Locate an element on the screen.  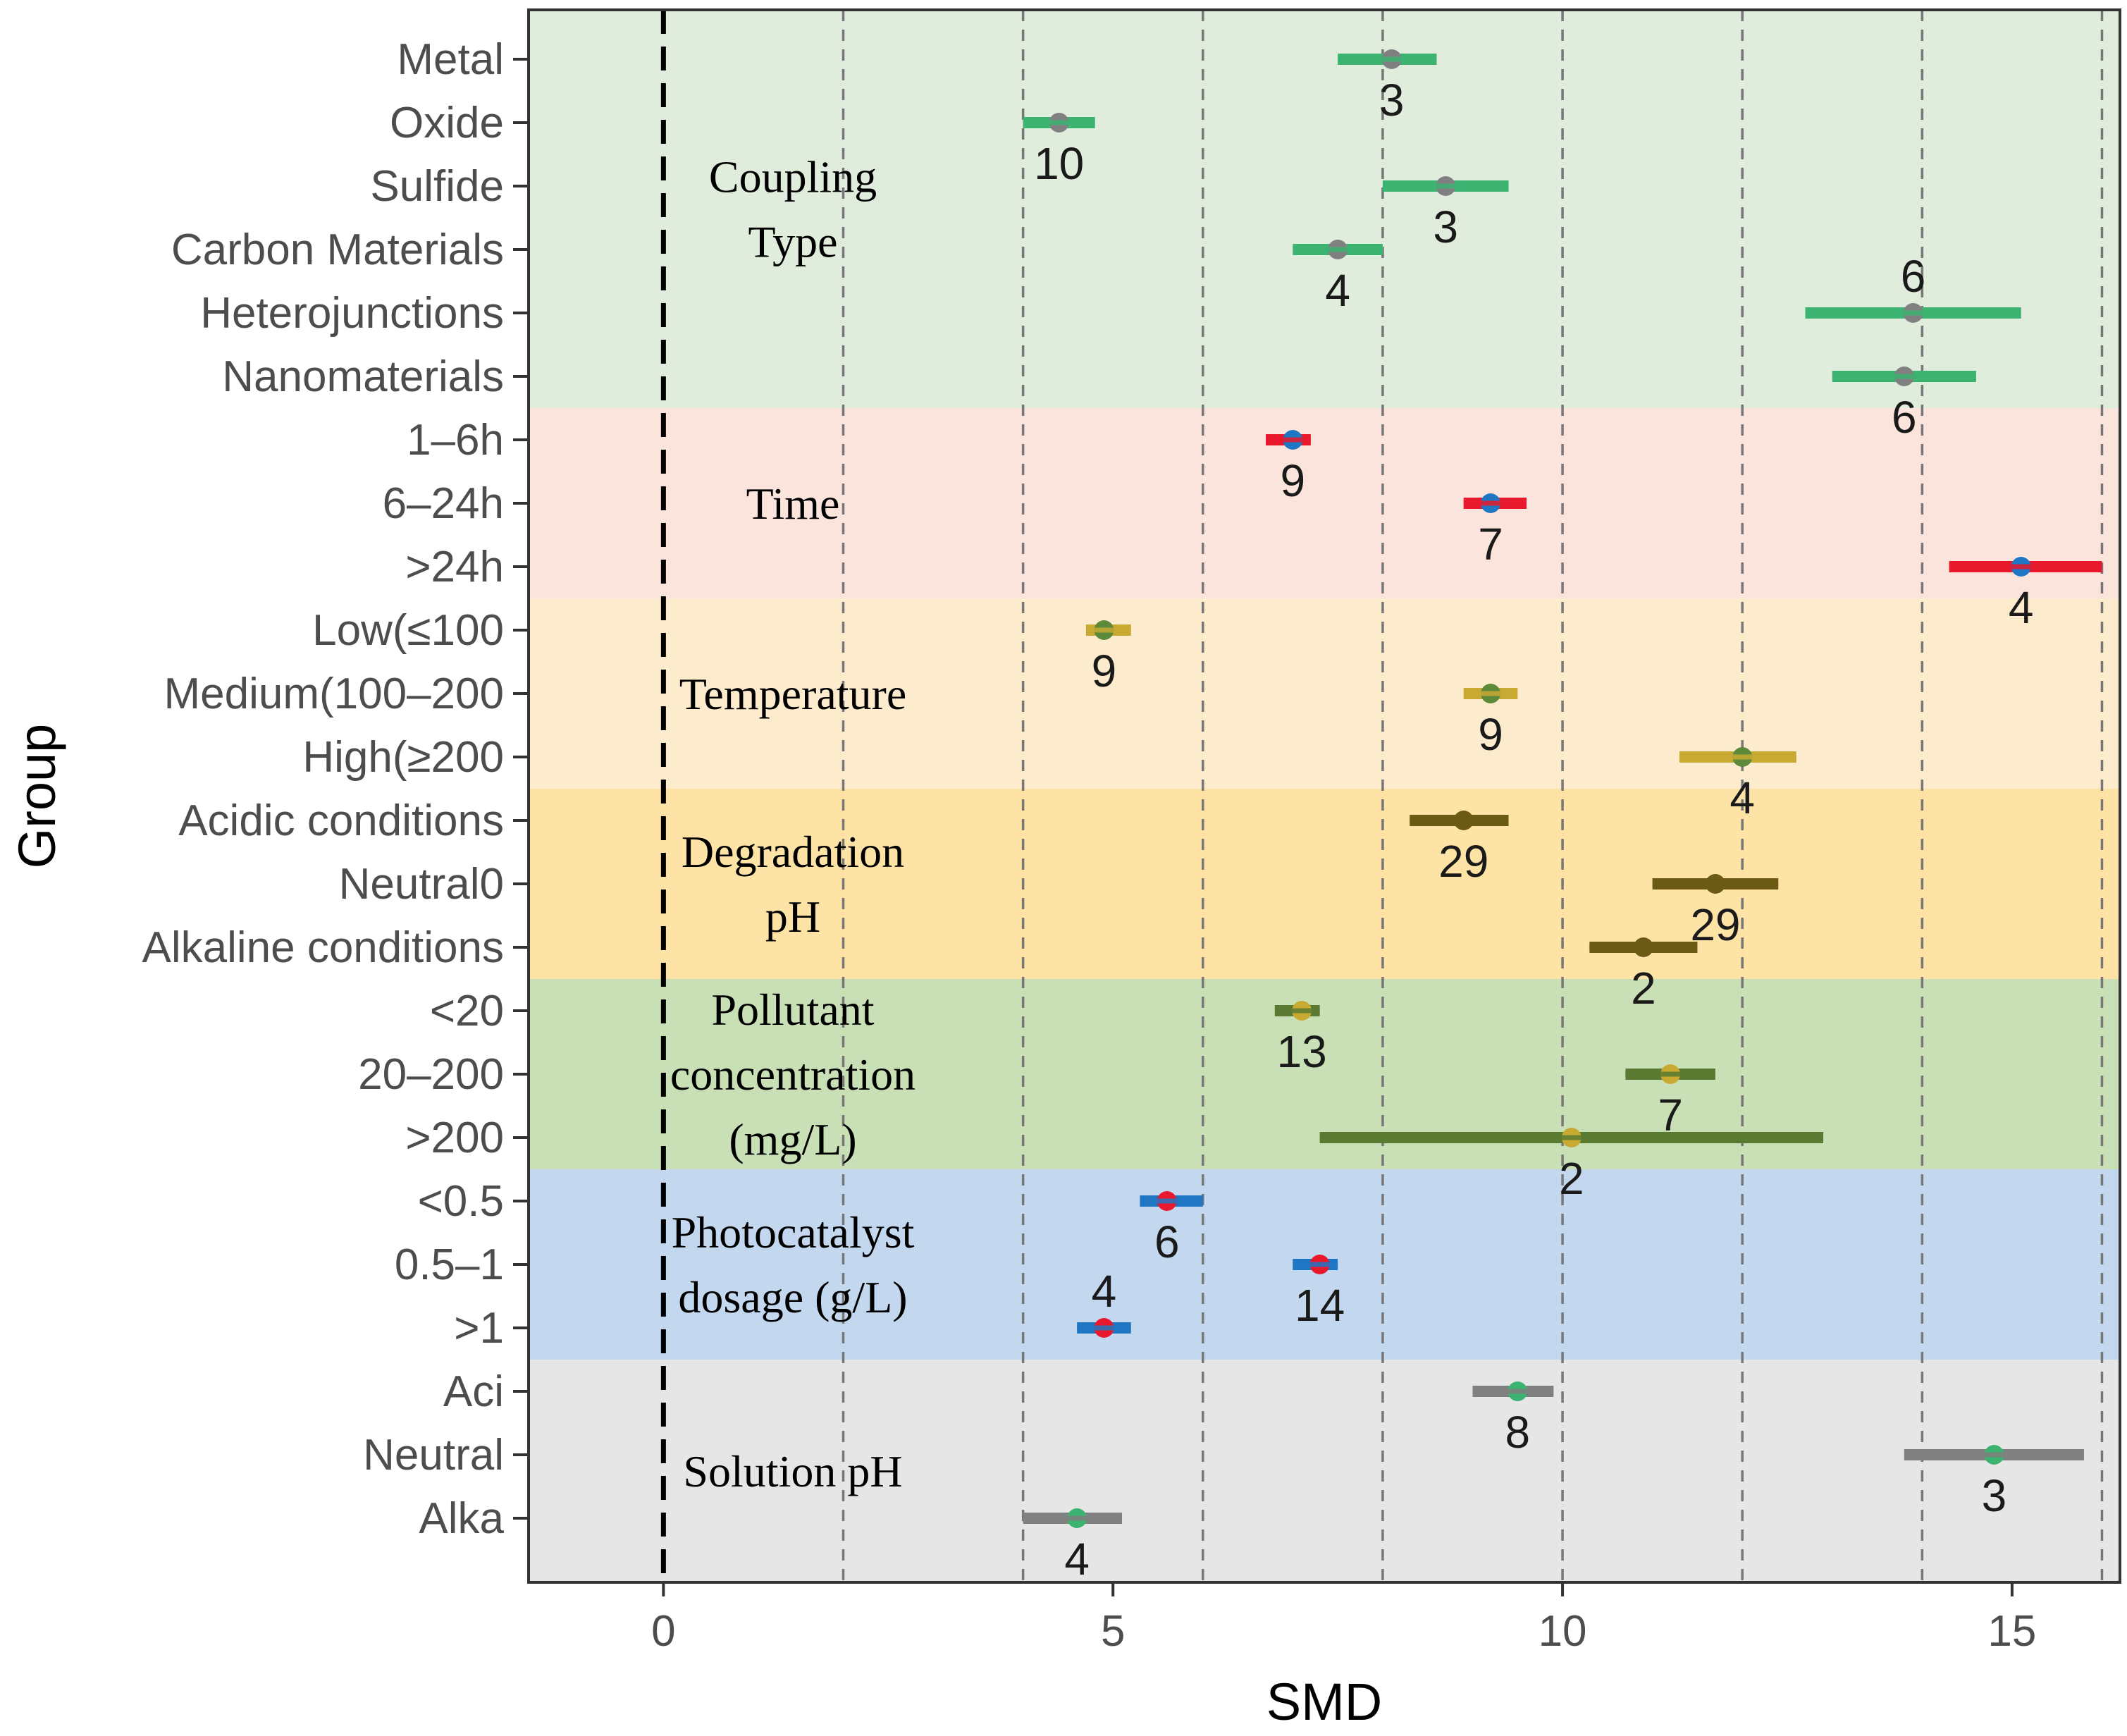
category-label: Aci is located at coordinates (473, 1391).